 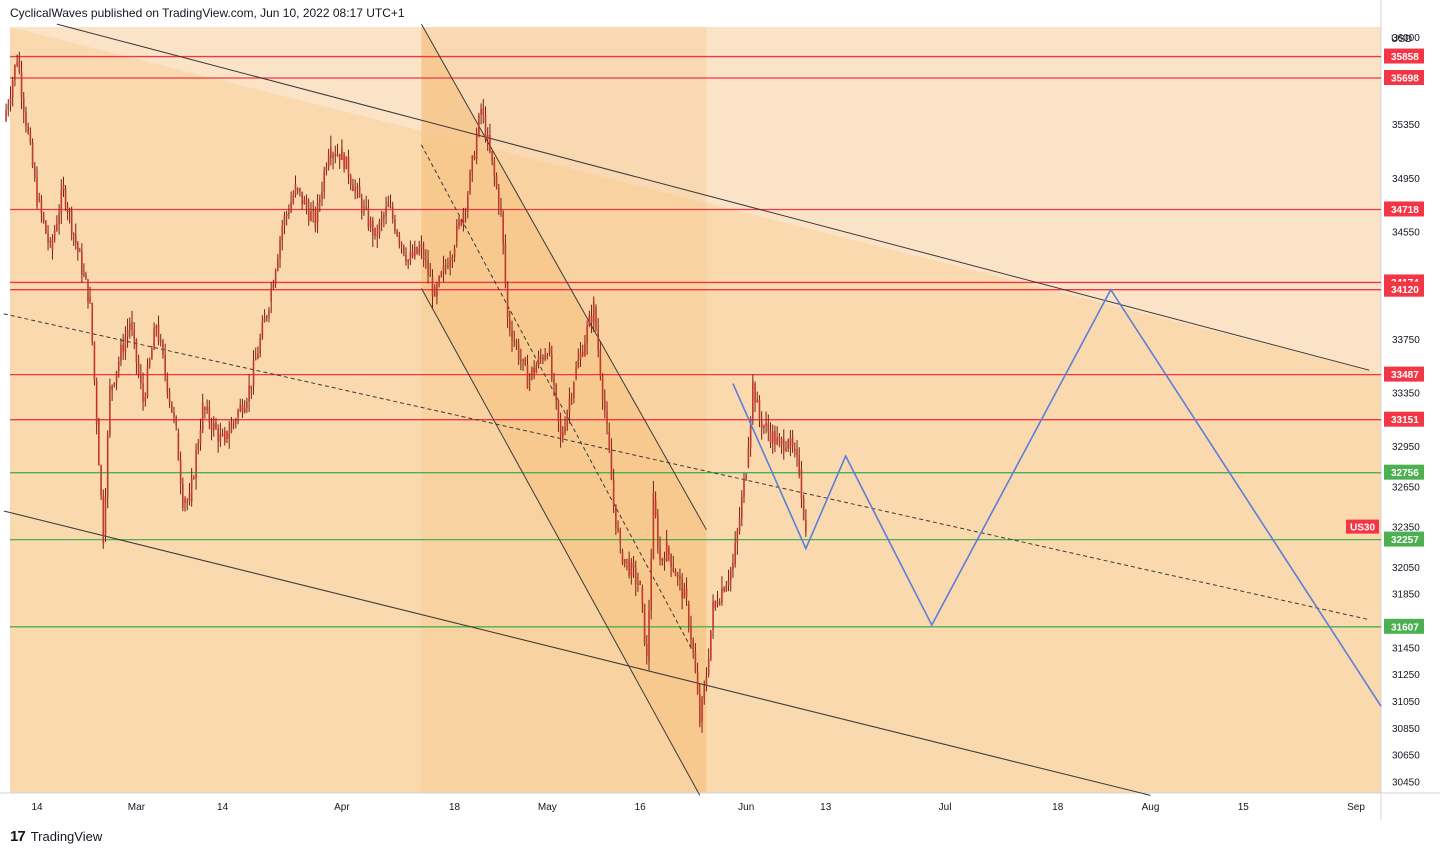 What do you see at coordinates (1406, 340) in the screenshot?
I see `price-tick-label: 33750` at bounding box center [1406, 340].